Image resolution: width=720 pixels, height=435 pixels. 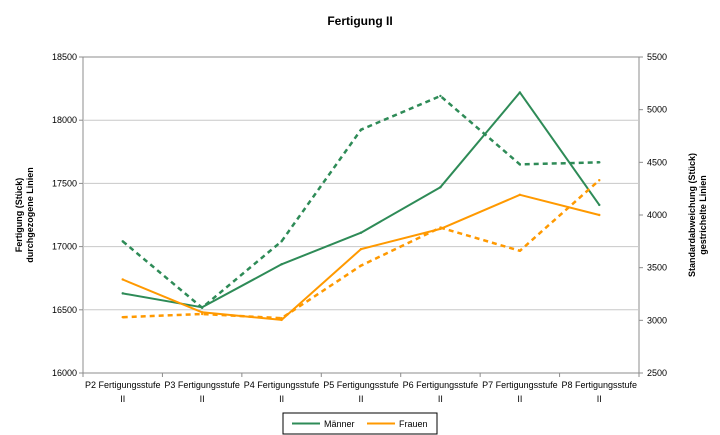 I want to click on x-tick-label: P4 Fertigungsstufe, so click(x=282, y=385).